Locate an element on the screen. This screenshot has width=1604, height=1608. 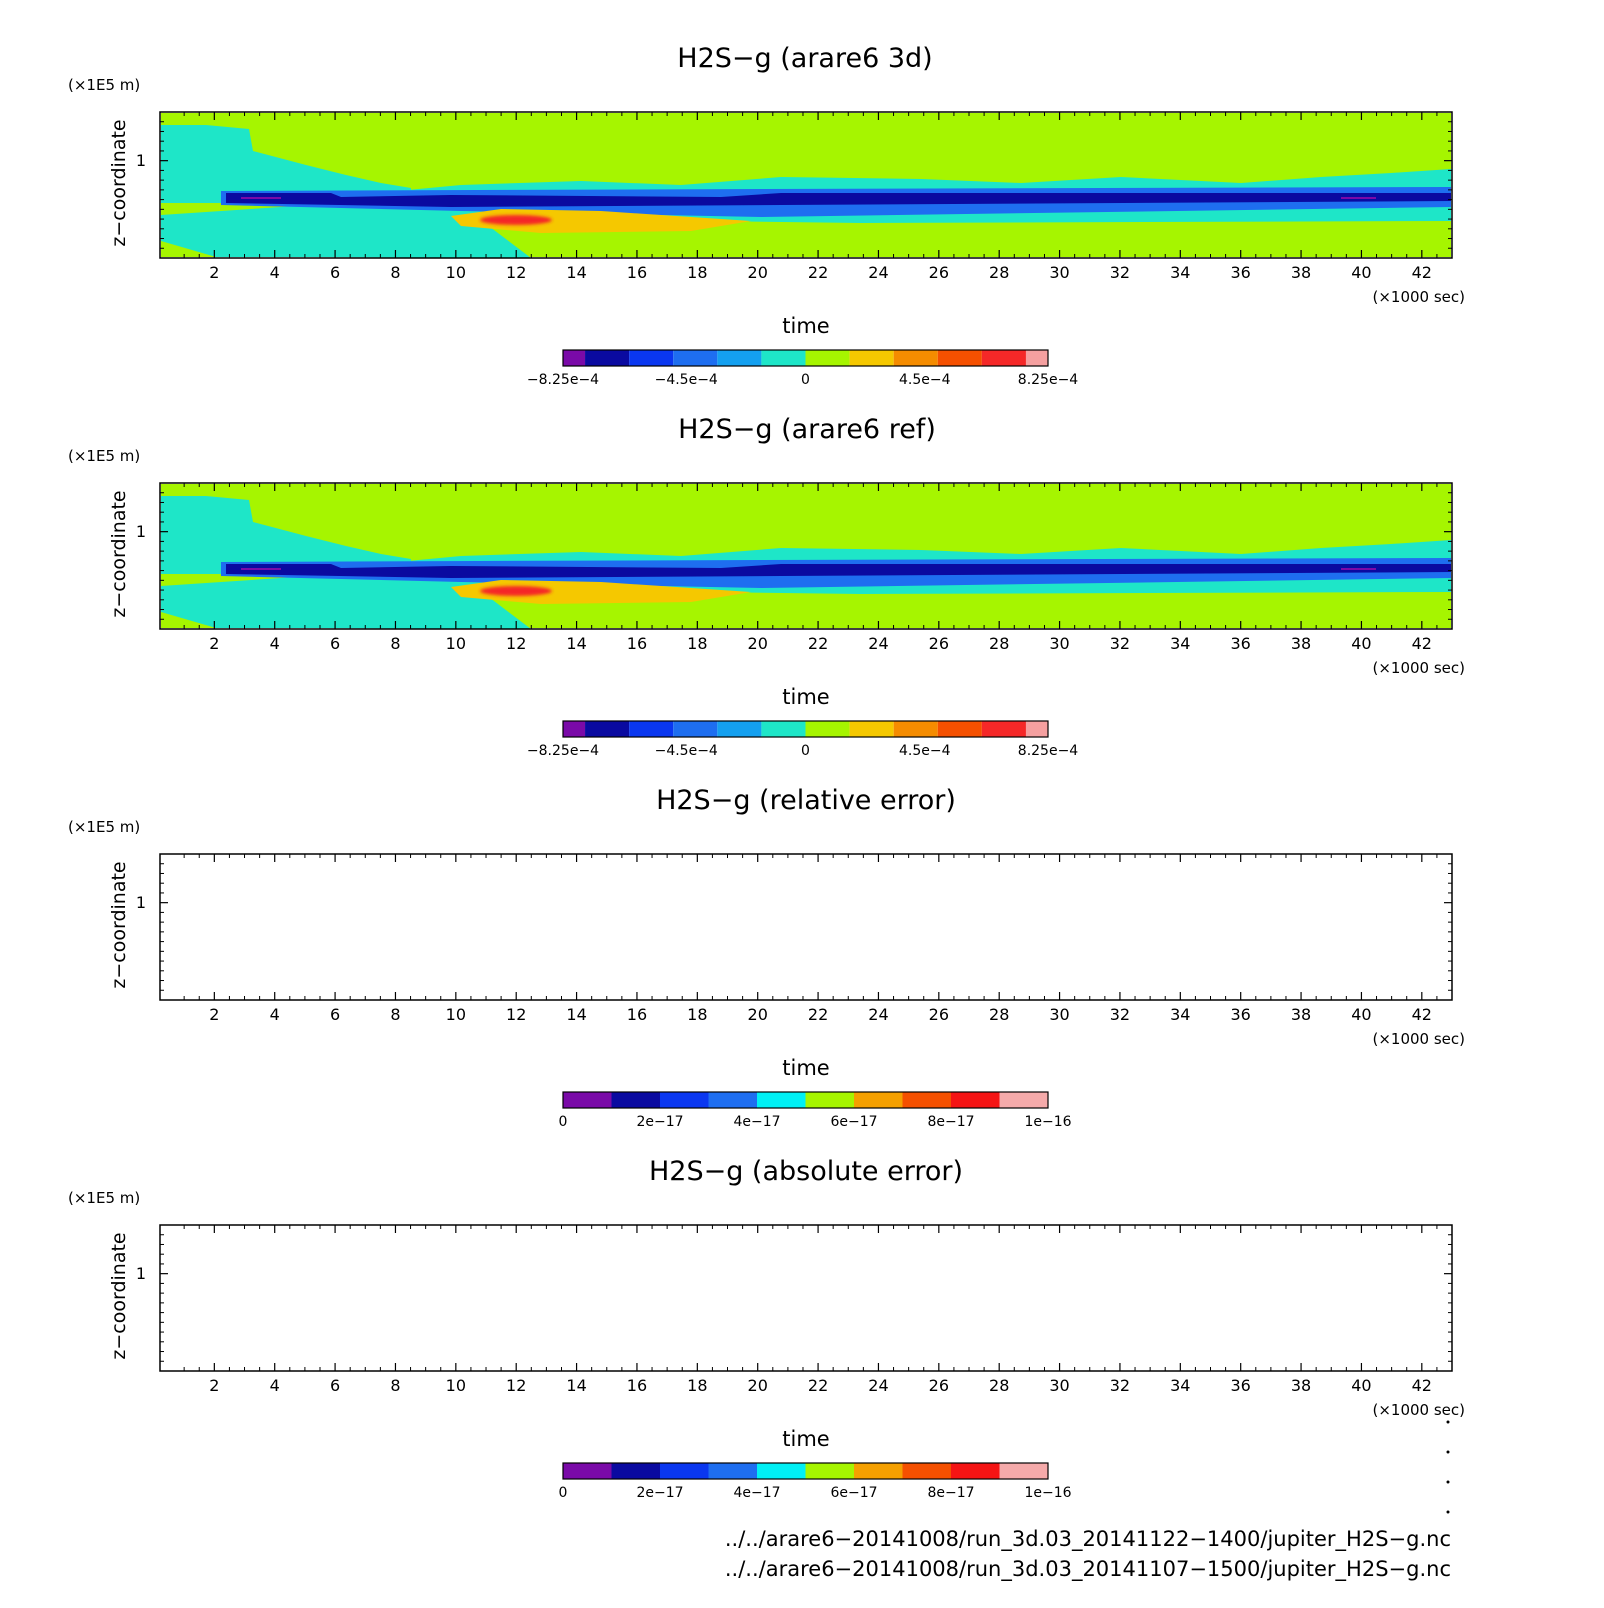
panel-1-frame is located at coordinates (806, 185).